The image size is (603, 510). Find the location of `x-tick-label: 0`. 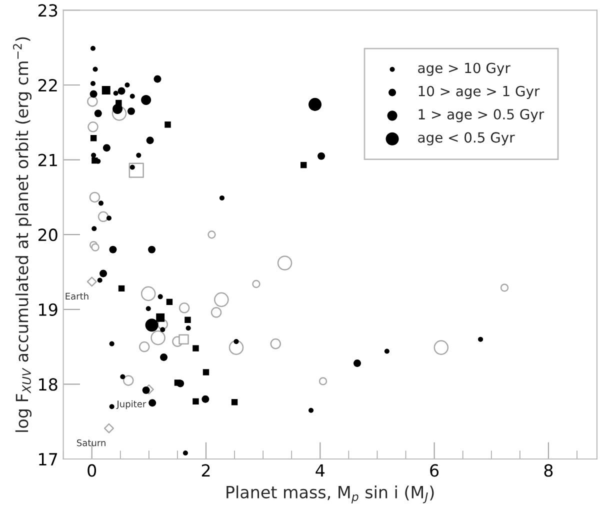

x-tick-label: 0 is located at coordinates (92, 470).